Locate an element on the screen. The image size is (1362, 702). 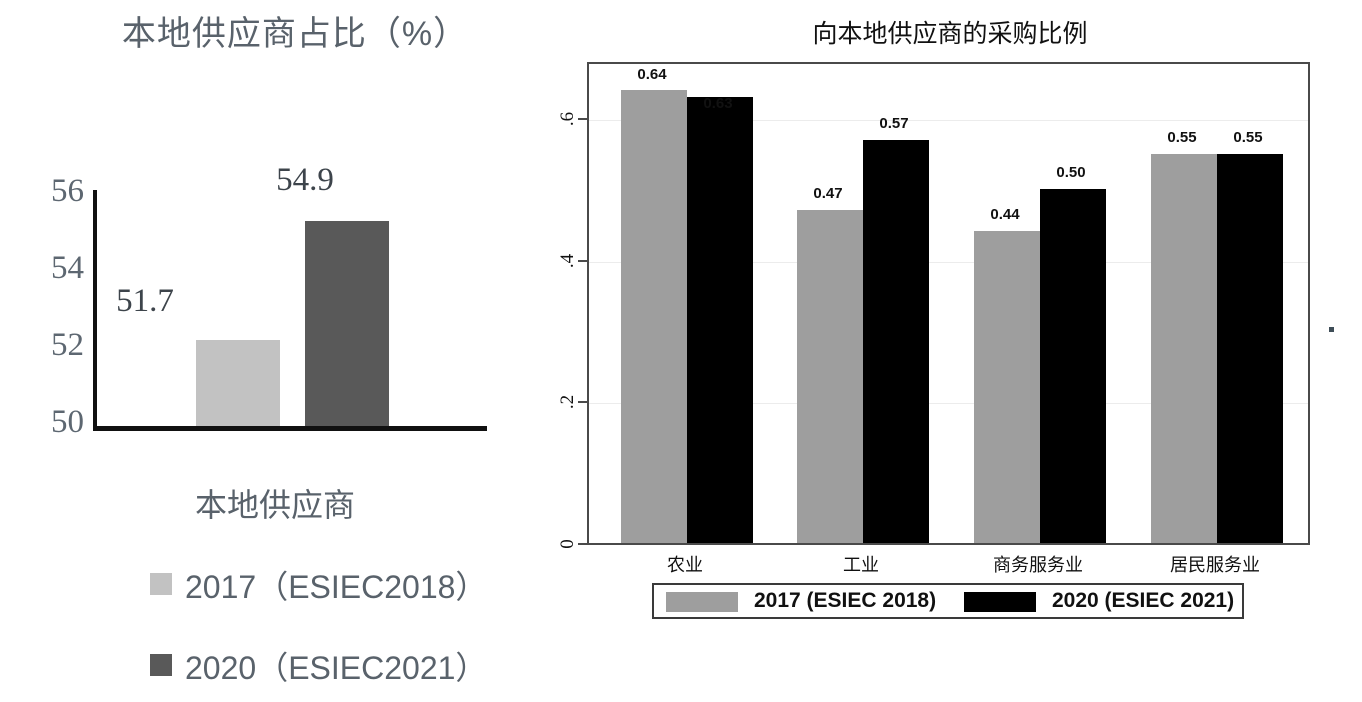
left-ytick-50: 50 is located at coordinates (67, 422).